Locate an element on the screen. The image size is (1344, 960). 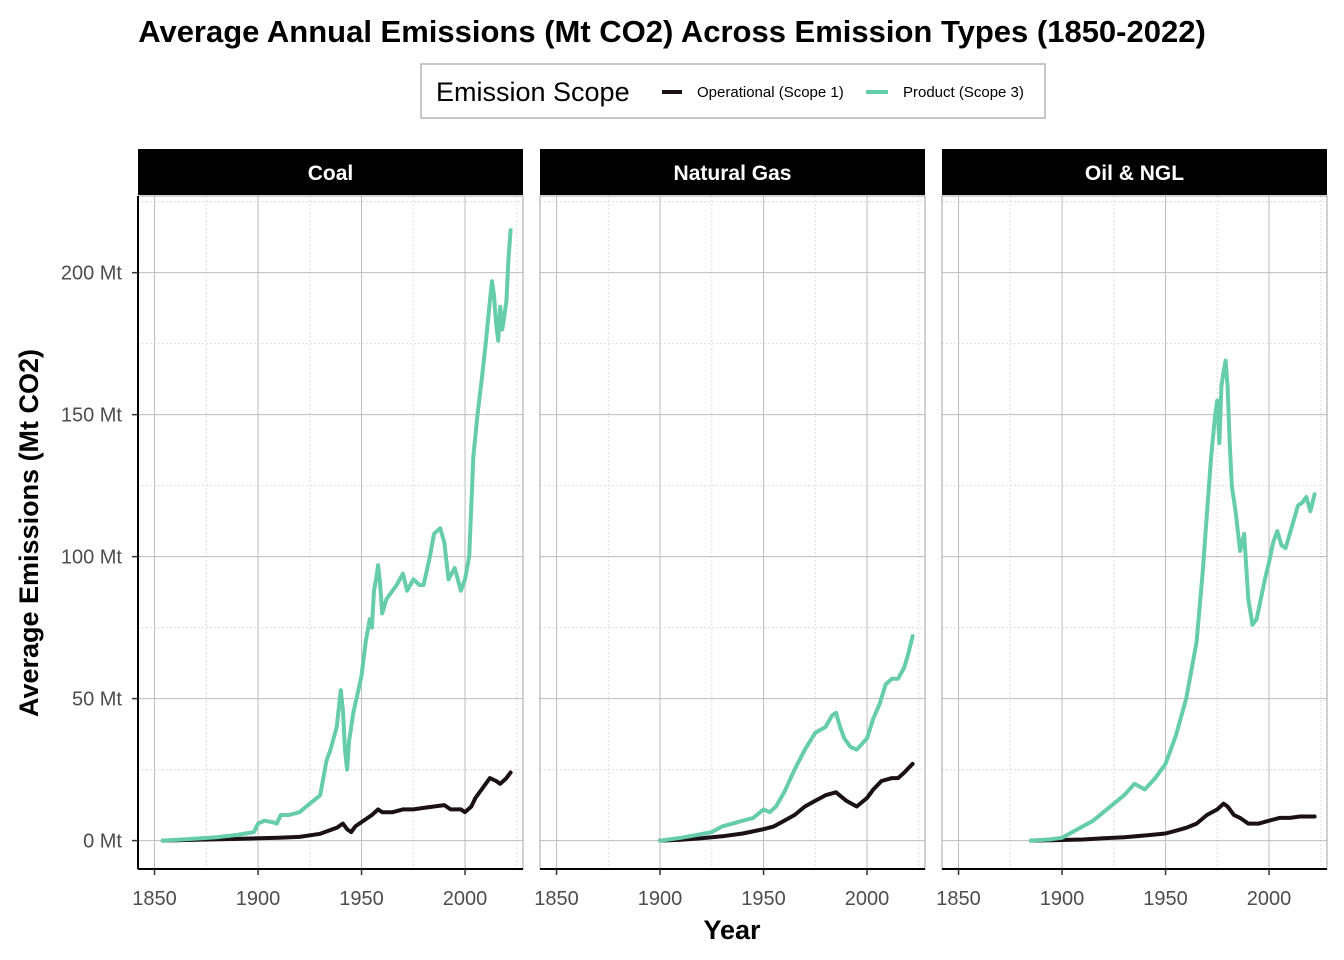
facet-label-coal: Coal is located at coordinates (331, 173).